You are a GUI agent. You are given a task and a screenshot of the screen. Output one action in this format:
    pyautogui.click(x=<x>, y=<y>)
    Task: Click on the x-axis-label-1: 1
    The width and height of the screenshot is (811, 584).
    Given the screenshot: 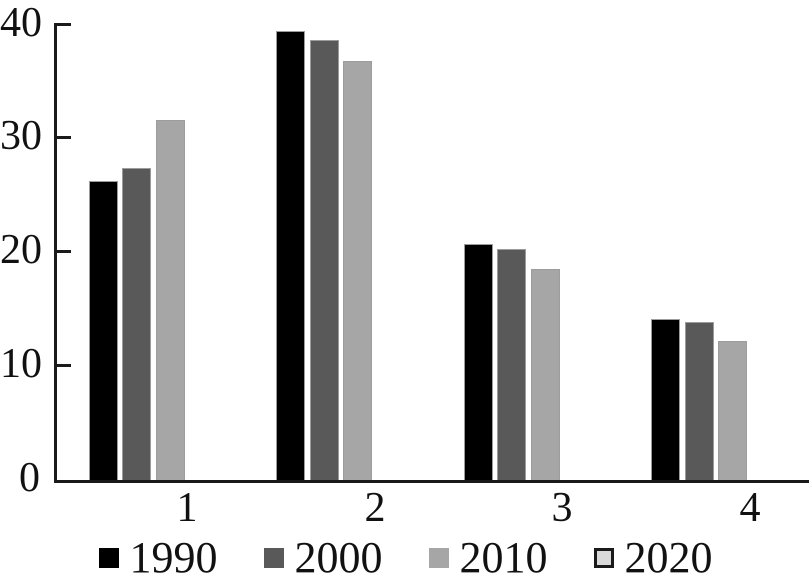 What is the action you would take?
    pyautogui.click(x=187, y=508)
    